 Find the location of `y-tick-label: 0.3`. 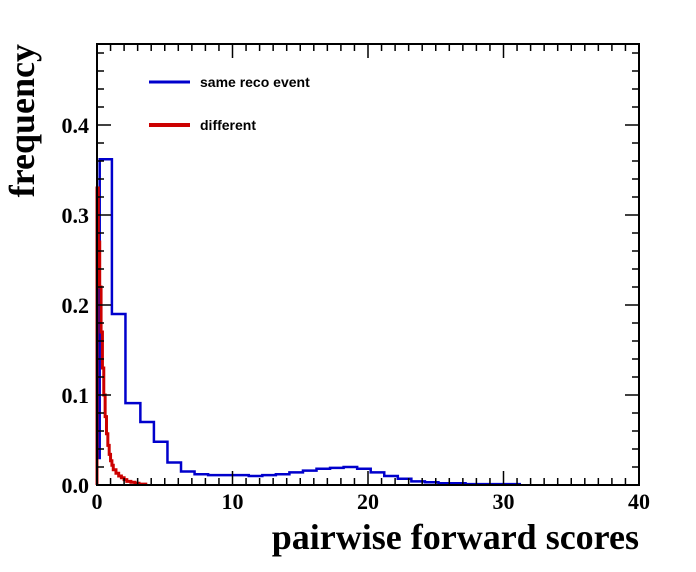

y-tick-label: 0.3 is located at coordinates (76, 215).